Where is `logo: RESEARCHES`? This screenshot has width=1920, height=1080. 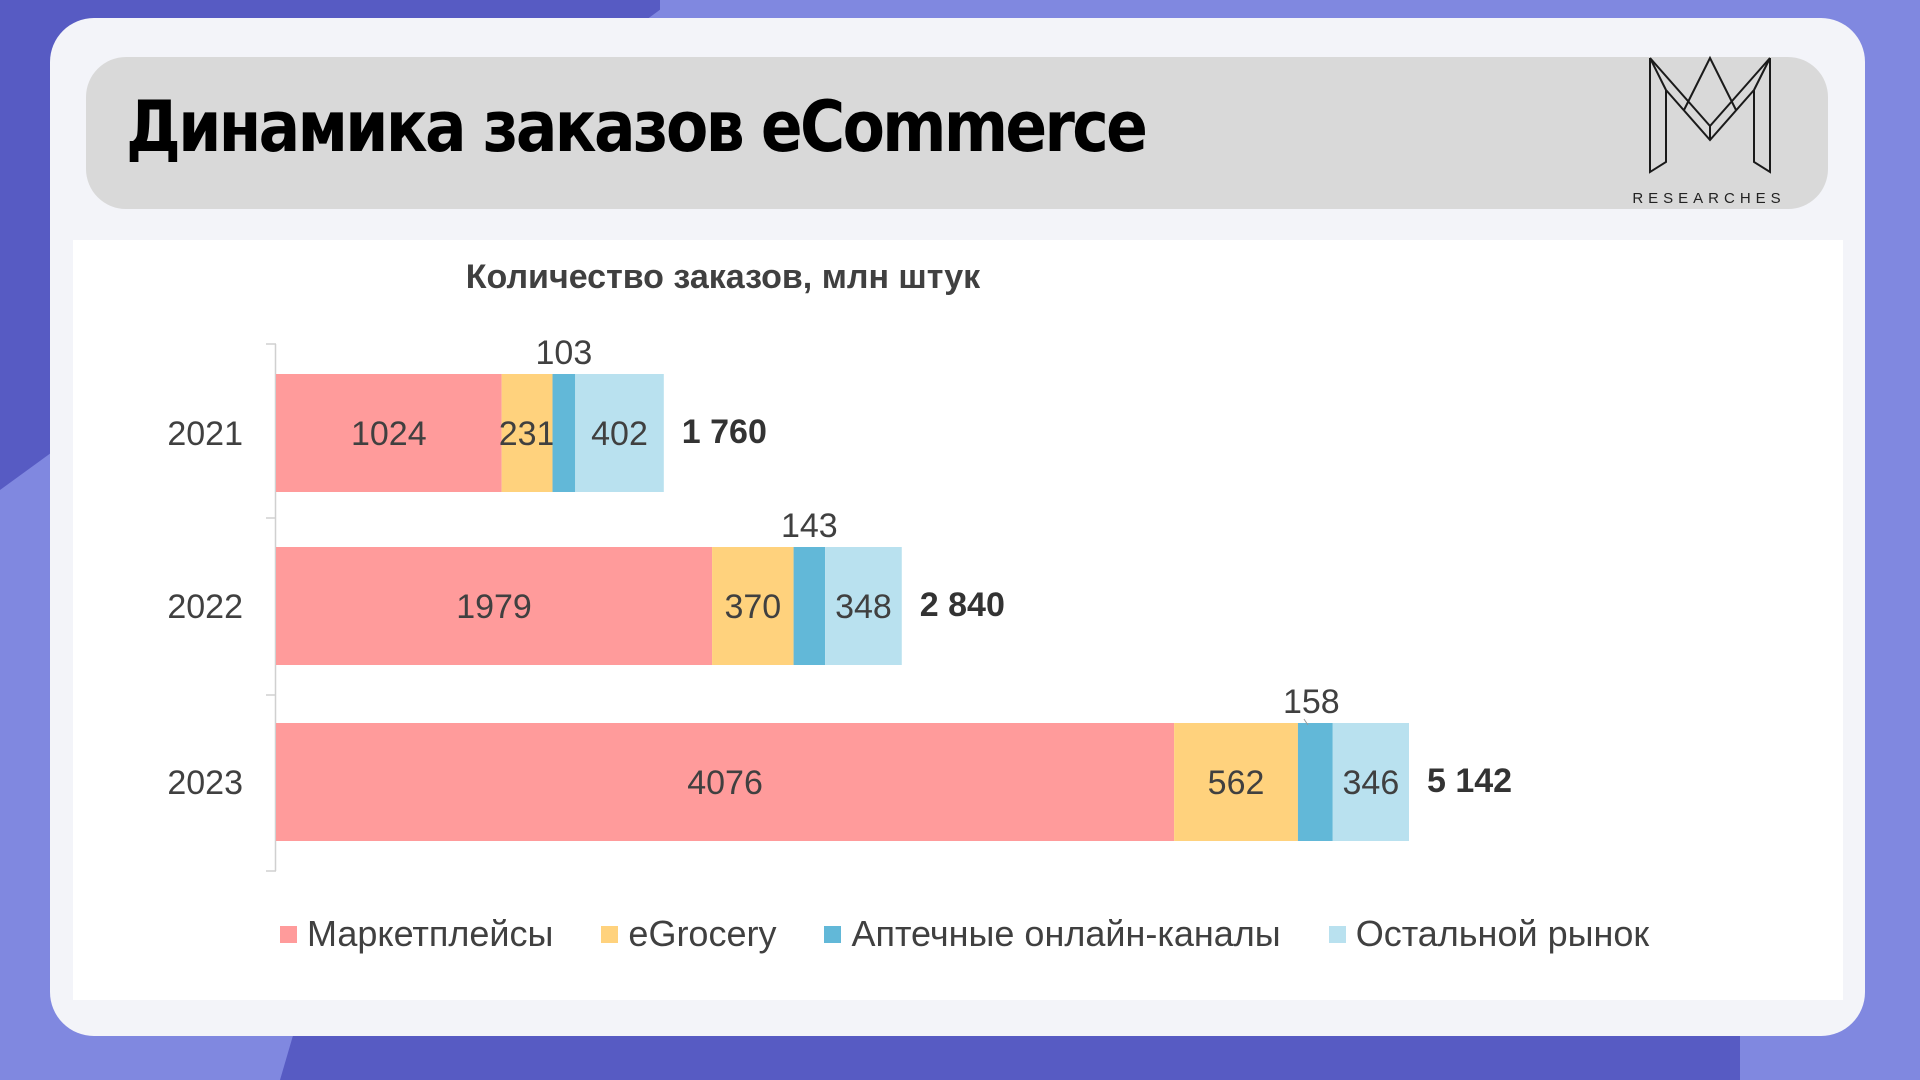 logo: RESEARCHES is located at coordinates (1709, 134).